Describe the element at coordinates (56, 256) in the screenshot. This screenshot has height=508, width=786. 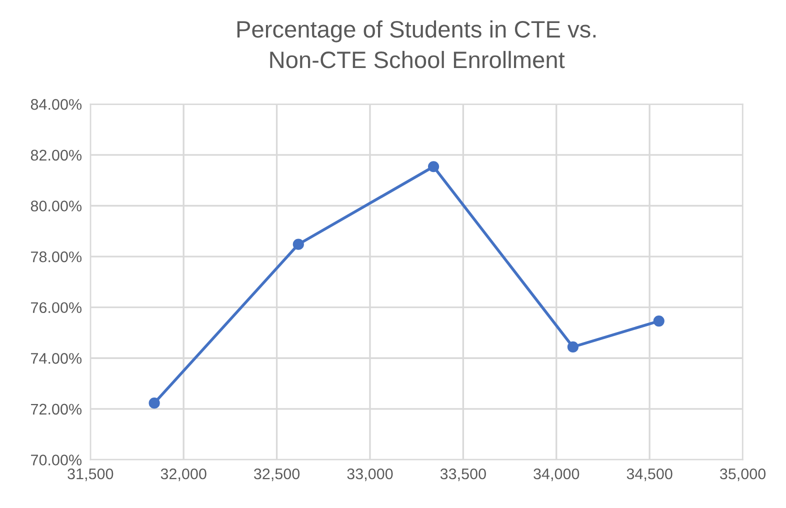
I see `y-tick-label: 78.00%` at that location.